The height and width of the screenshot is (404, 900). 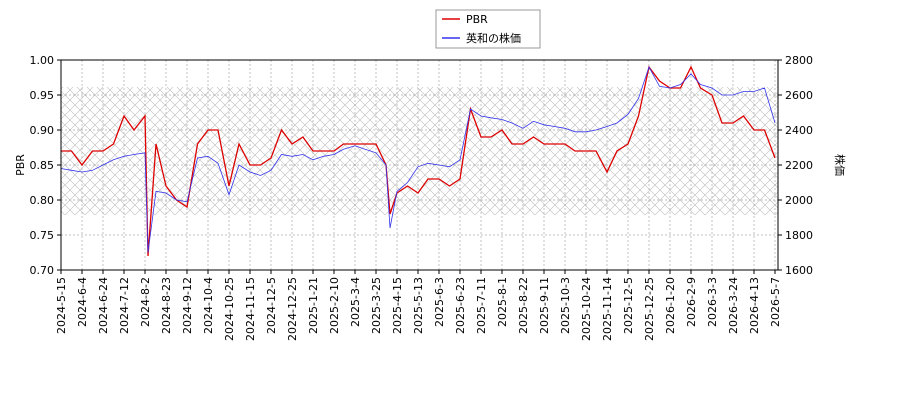 I want to click on y2-tick-label: 2800, so click(x=799, y=60).